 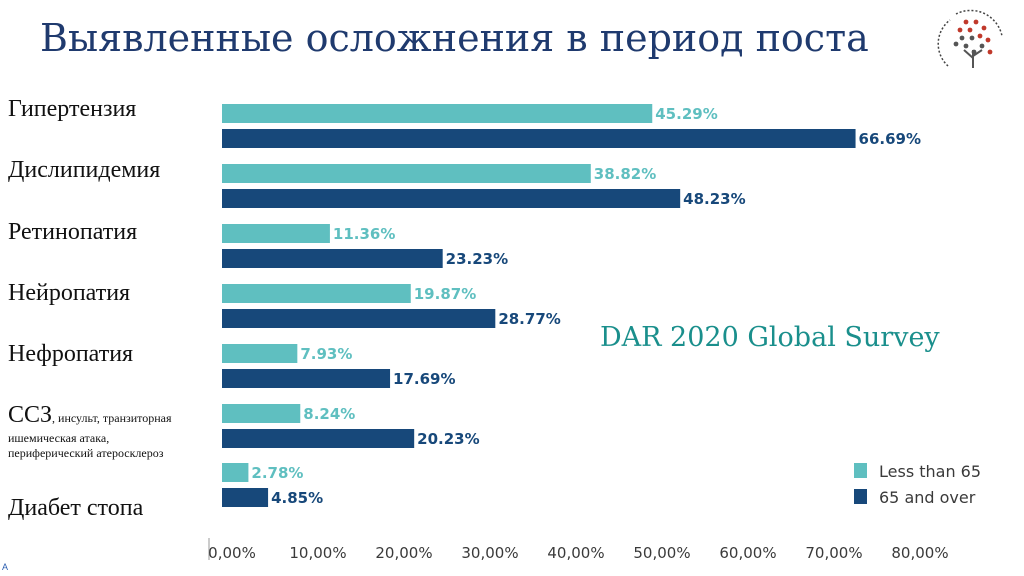 What do you see at coordinates (277, 473) in the screenshot?
I see `data-label-under65-6: 2.78%` at bounding box center [277, 473].